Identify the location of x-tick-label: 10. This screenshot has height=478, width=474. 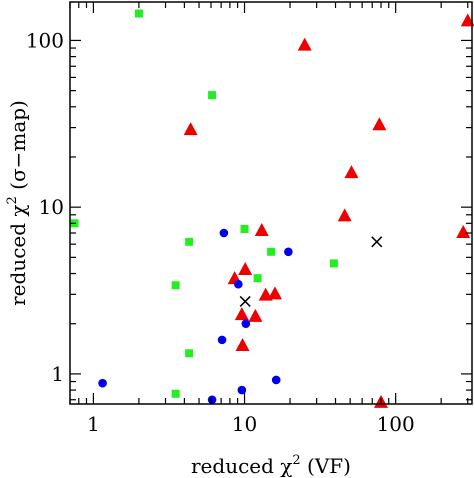
(244, 424).